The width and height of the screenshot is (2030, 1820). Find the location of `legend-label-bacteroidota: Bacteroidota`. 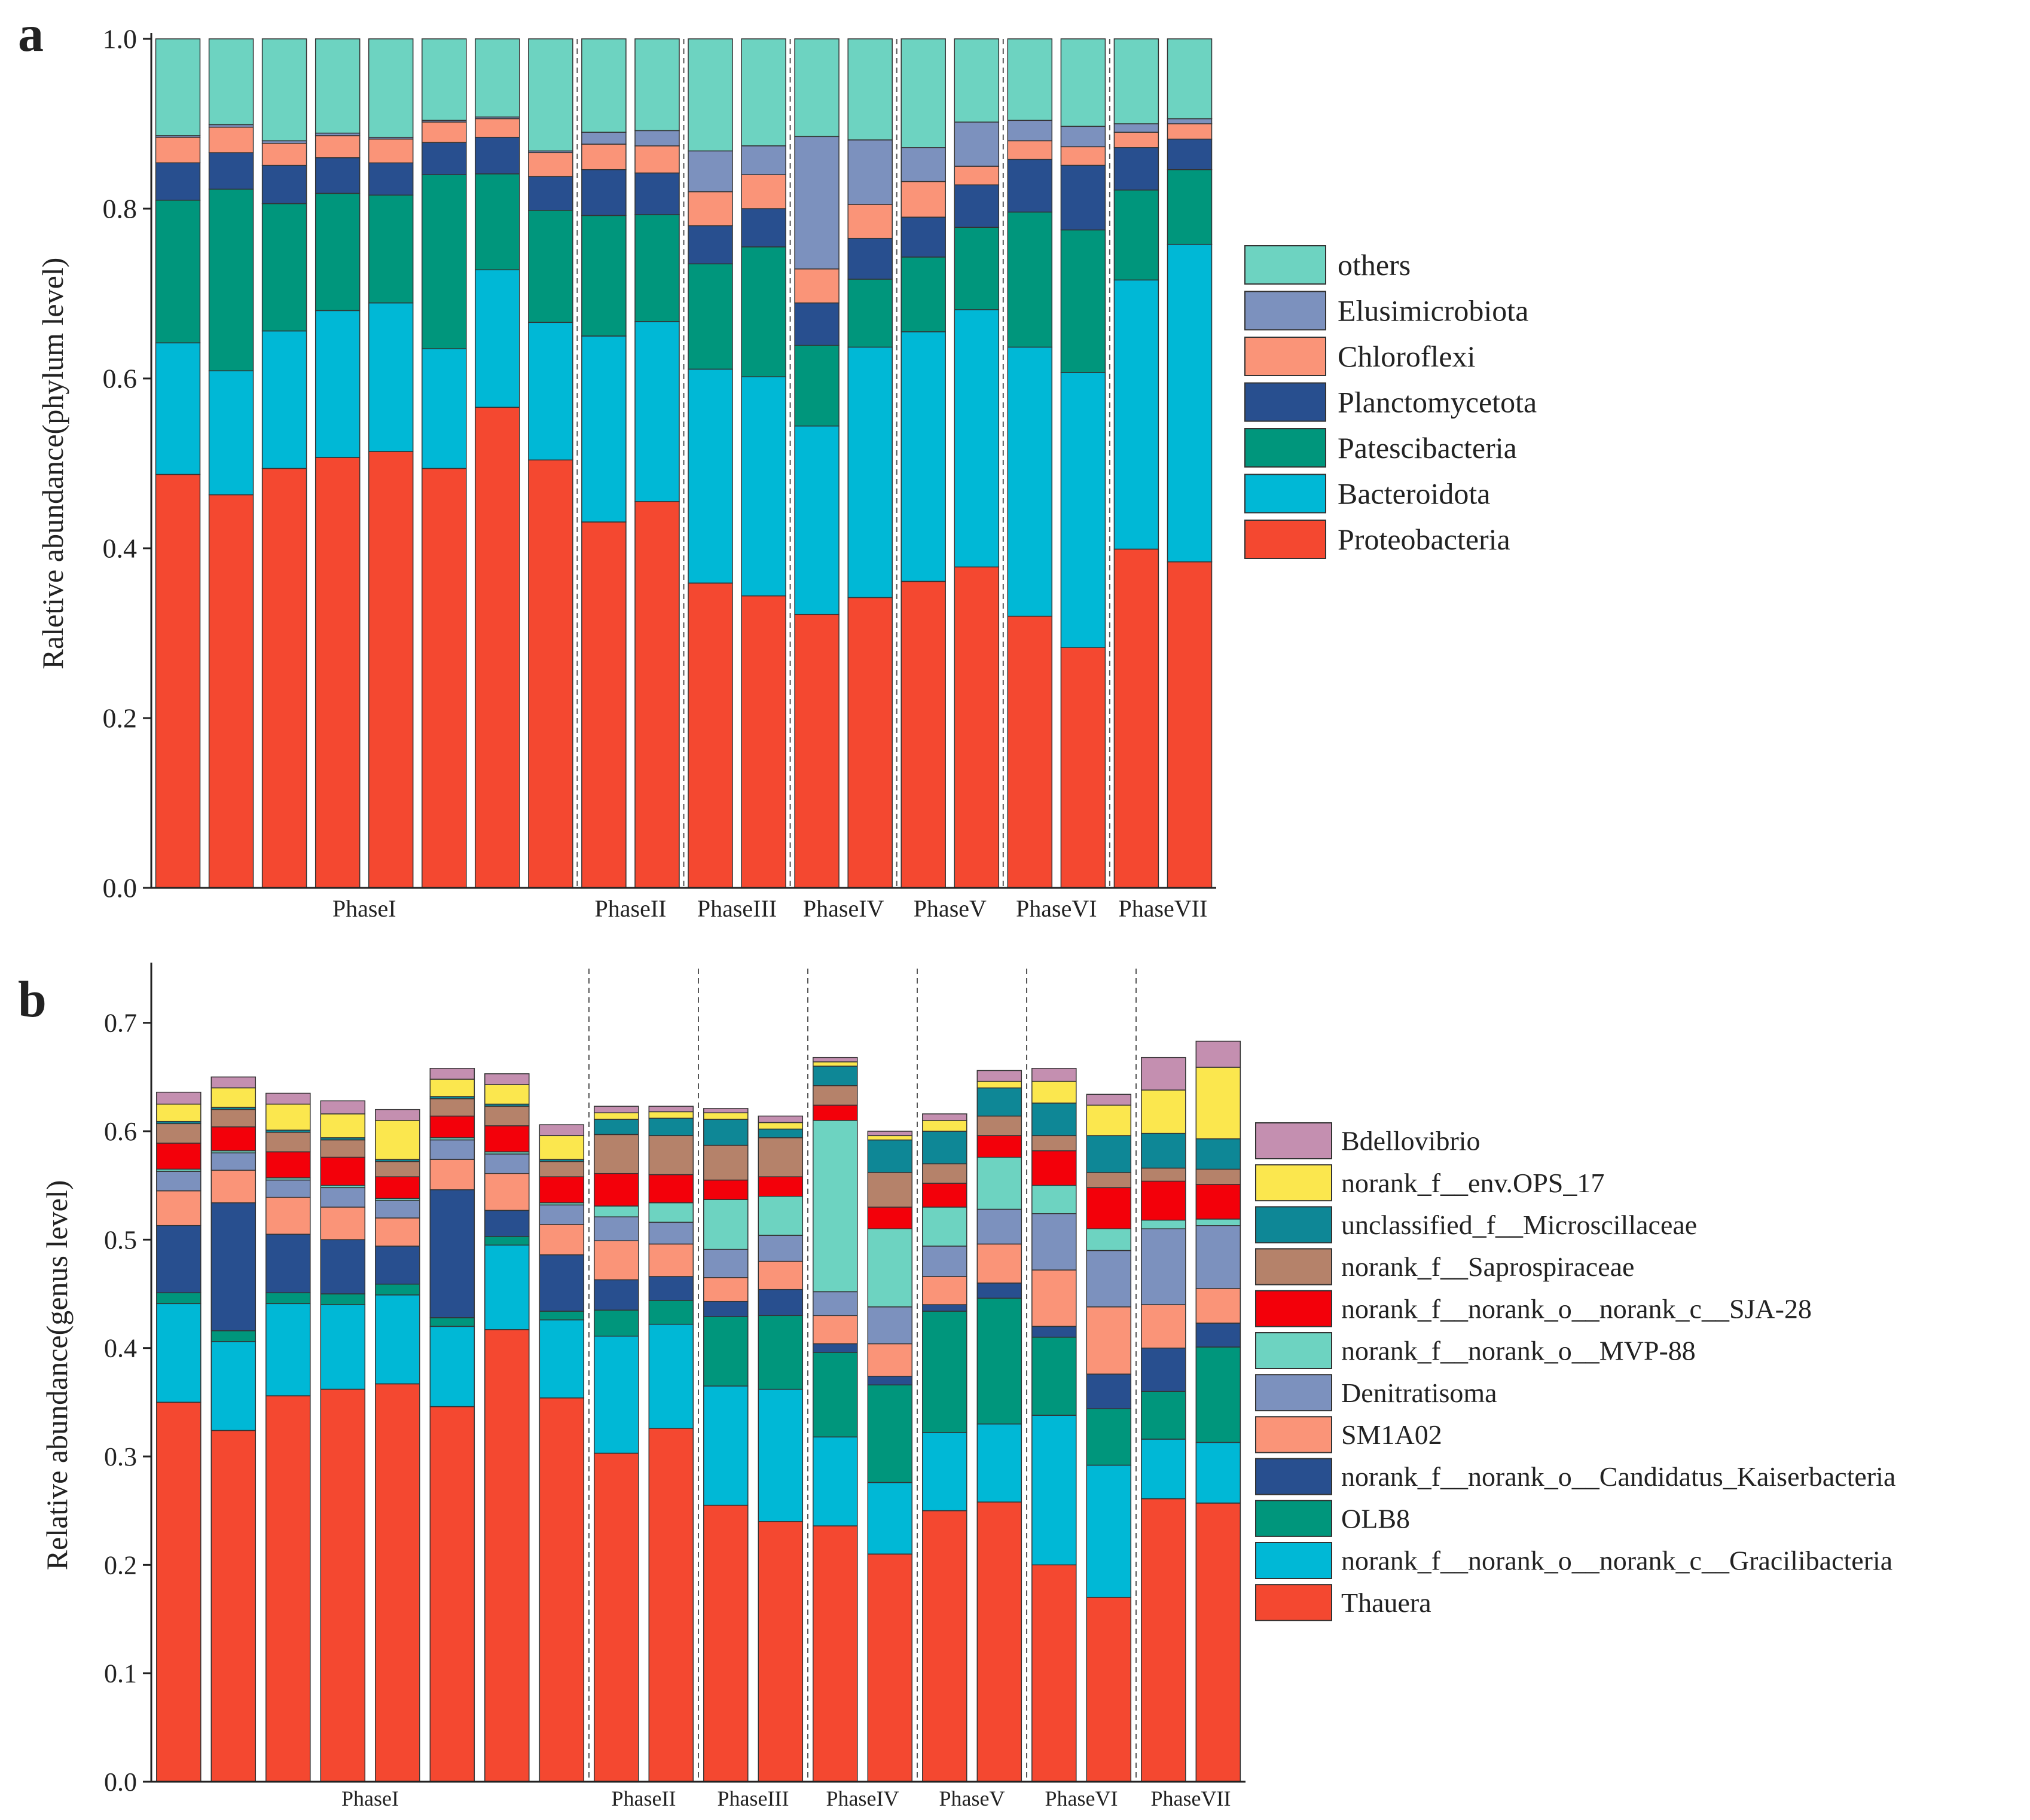

legend-label-bacteroidota: Bacteroidota is located at coordinates (1414, 494).